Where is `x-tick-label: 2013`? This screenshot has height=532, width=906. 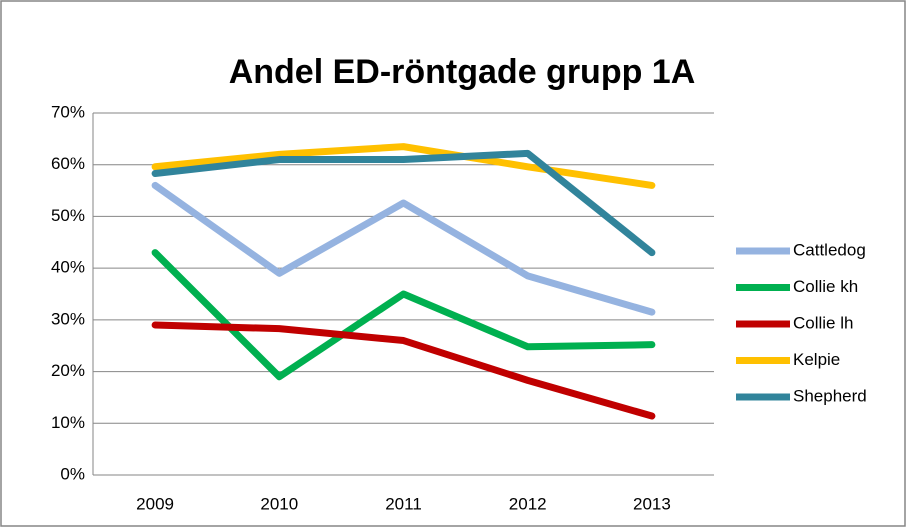
x-tick-label: 2013 is located at coordinates (652, 503).